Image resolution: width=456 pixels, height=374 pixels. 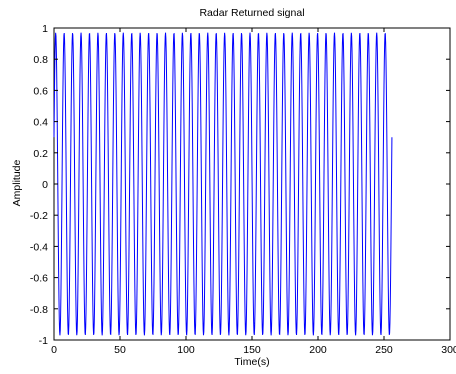 What do you see at coordinates (318, 350) in the screenshot?
I see `x-tick-label: 200` at bounding box center [318, 350].